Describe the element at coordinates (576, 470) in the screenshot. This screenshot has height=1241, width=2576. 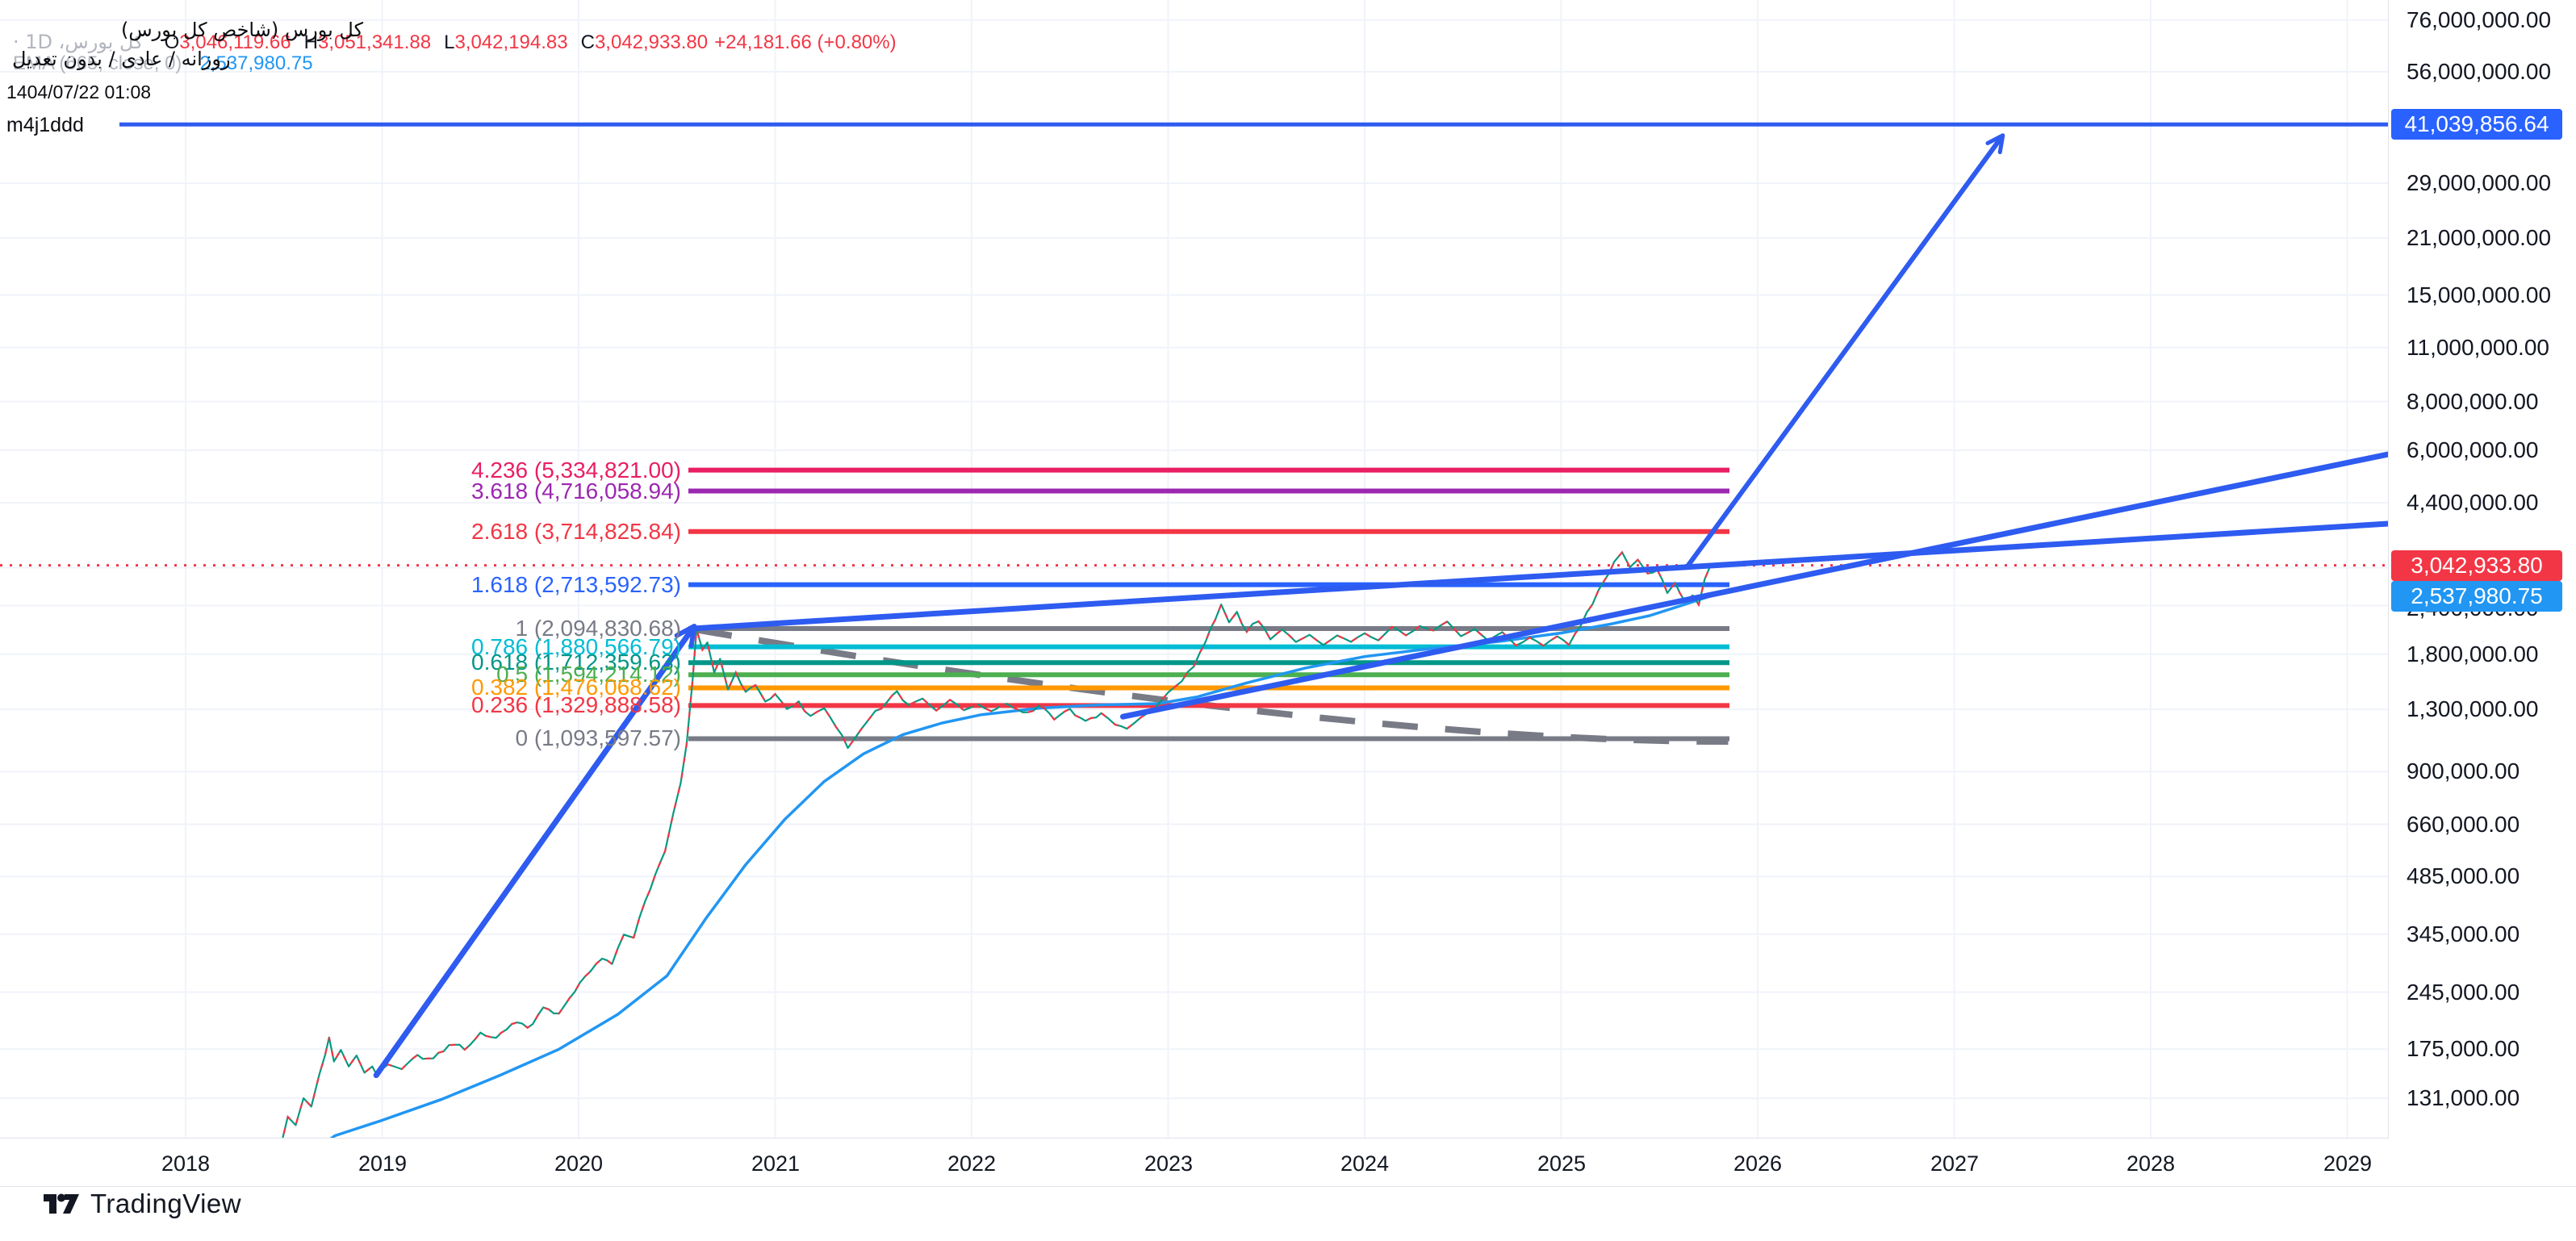
I see `fib-label-4.236: 4.236 (5,334,821.00)` at that location.